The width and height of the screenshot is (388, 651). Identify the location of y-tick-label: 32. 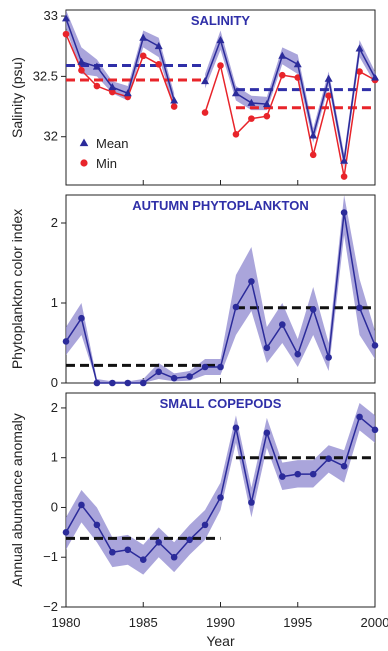
(51, 136).